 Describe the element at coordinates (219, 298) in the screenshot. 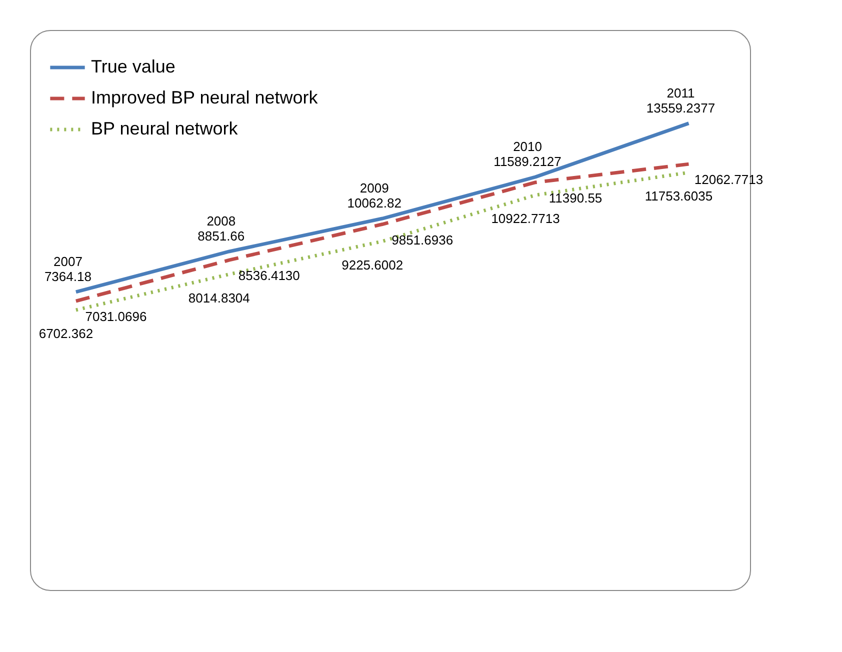

I see `data-label: 8014.8304` at that location.